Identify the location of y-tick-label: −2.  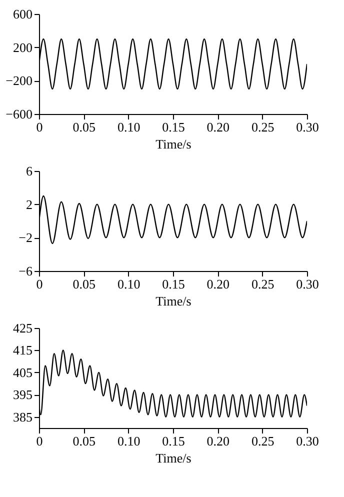
(25, 238).